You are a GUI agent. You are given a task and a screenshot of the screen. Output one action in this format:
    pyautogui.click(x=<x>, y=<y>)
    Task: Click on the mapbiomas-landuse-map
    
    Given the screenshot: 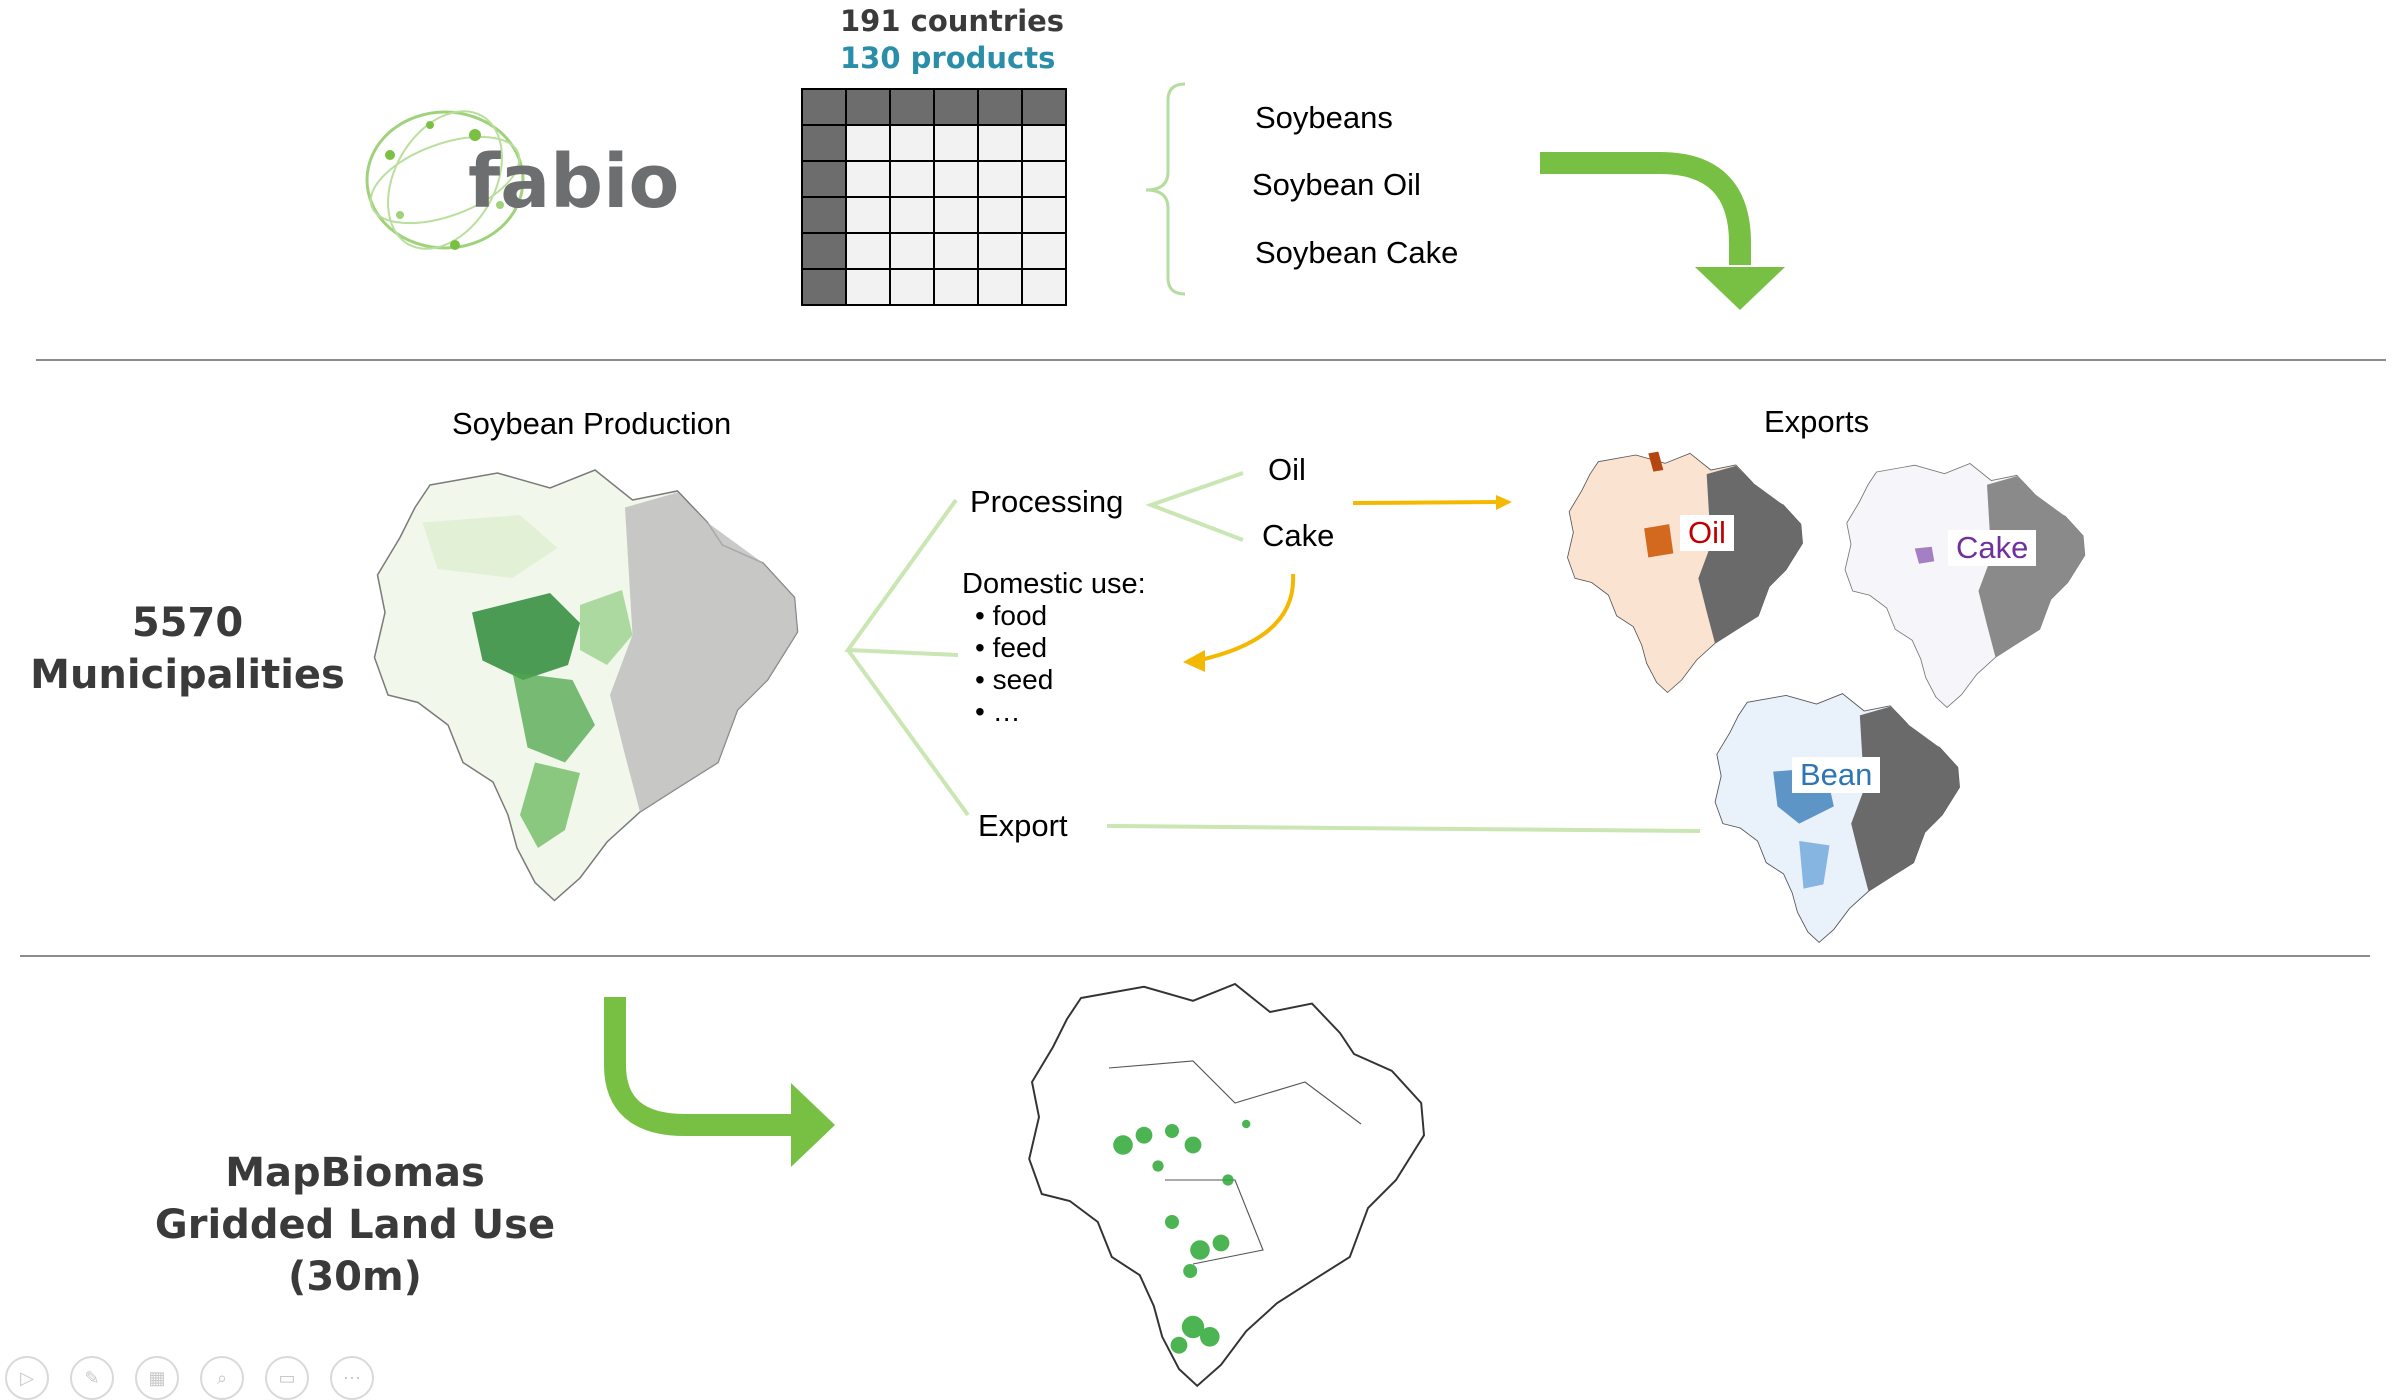 What is the action you would take?
    pyautogui.click(x=1227, y=1185)
    